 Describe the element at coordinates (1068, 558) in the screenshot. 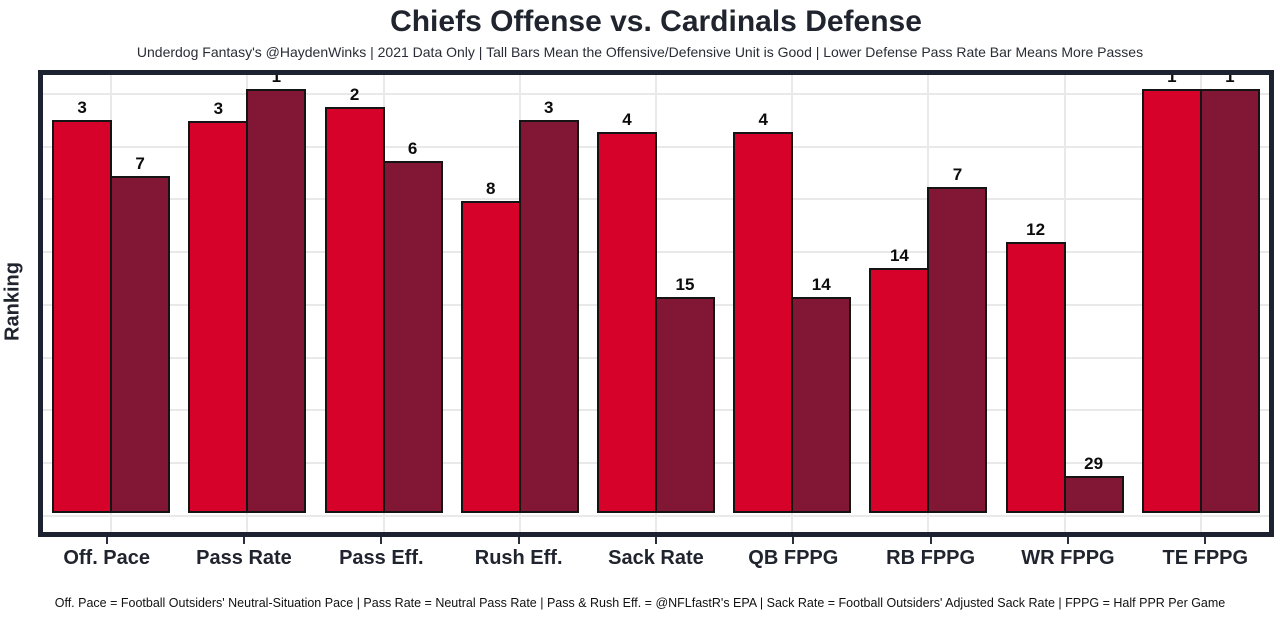

I see `x-axis-label-wr-fppg: WR FPPG` at that location.